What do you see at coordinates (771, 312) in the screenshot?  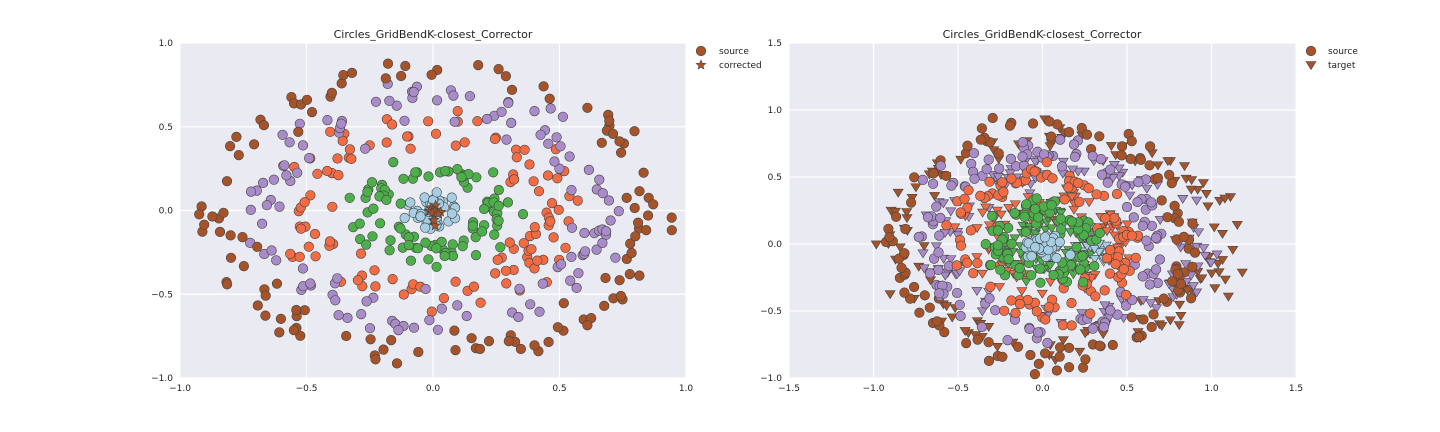 I see `y-tick-label: −0.5` at bounding box center [771, 312].